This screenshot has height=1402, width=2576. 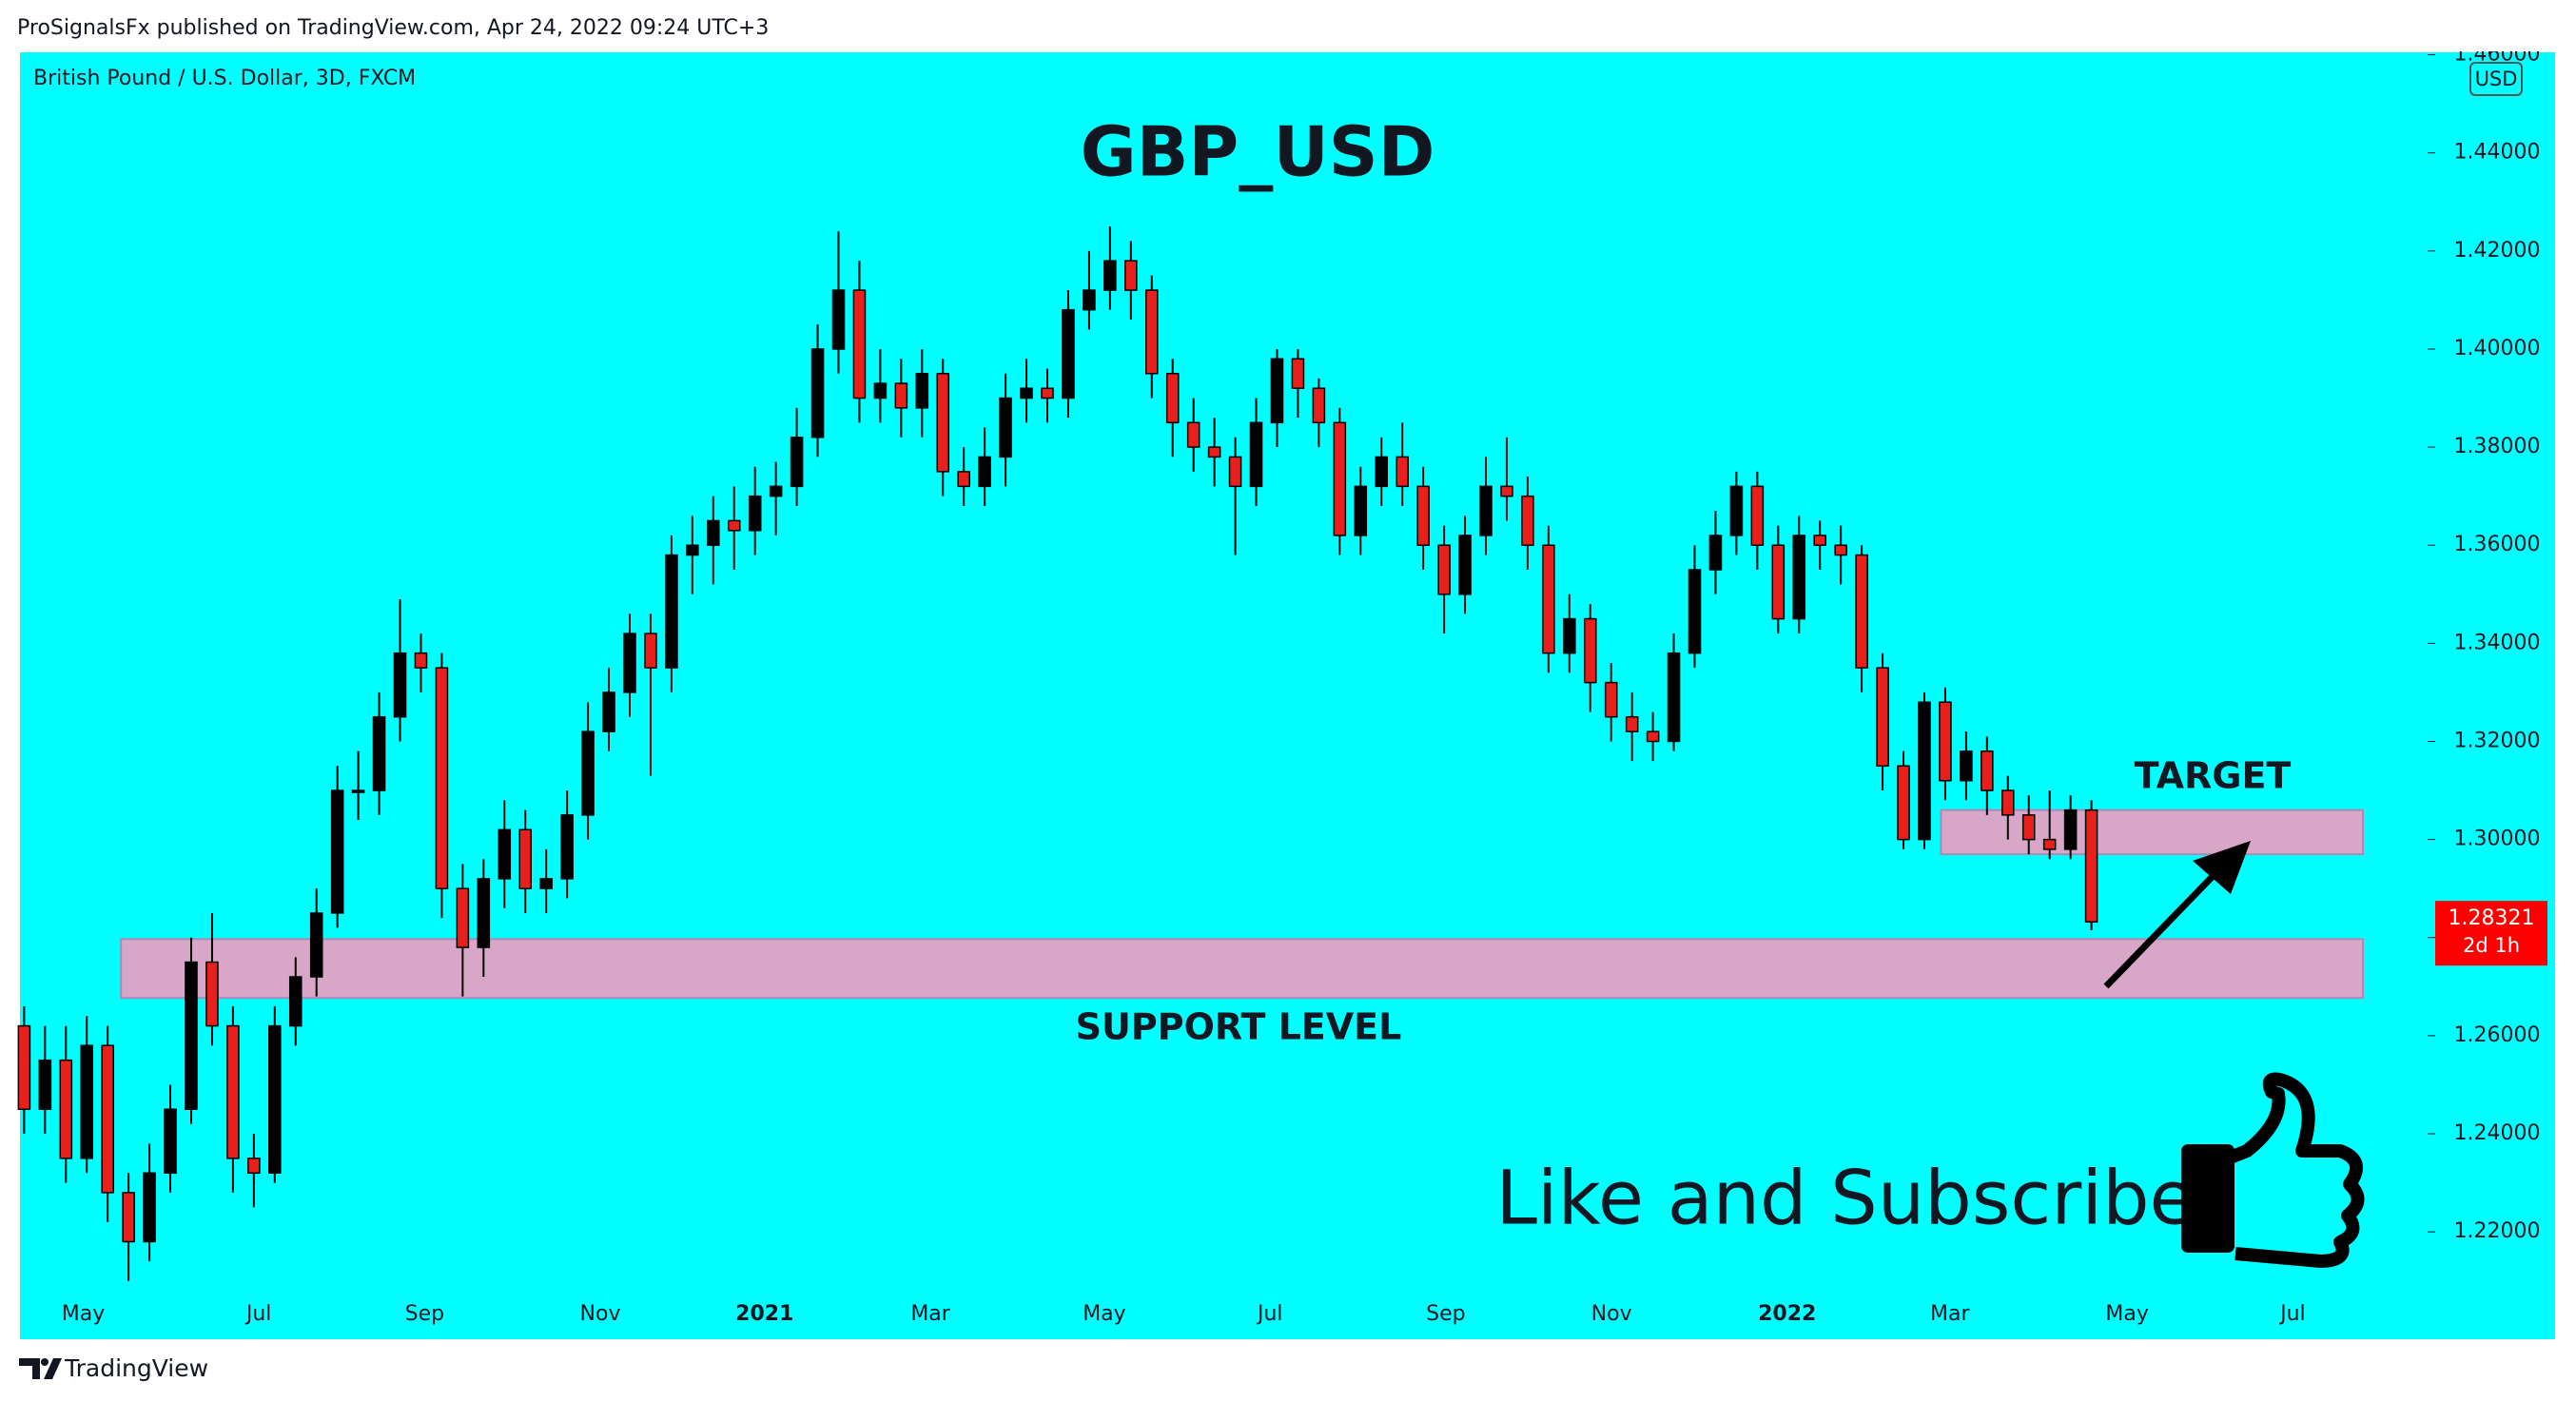 What do you see at coordinates (2498, 348) in the screenshot?
I see `y-tick-label: 1.40000` at bounding box center [2498, 348].